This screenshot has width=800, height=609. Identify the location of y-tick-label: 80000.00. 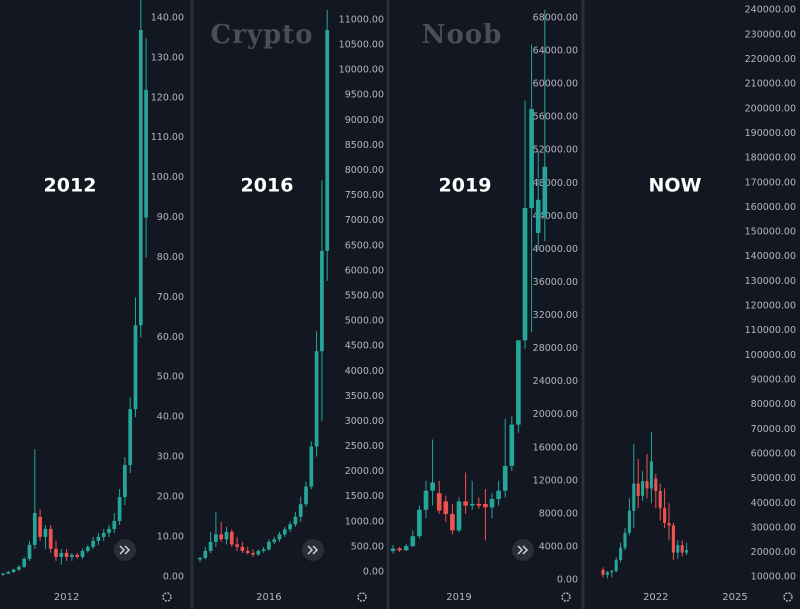
(773, 404).